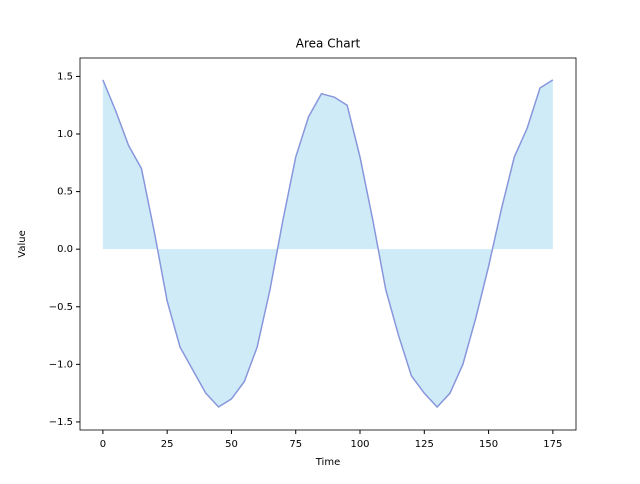  I want to click on x-tick-label: 175, so click(552, 444).